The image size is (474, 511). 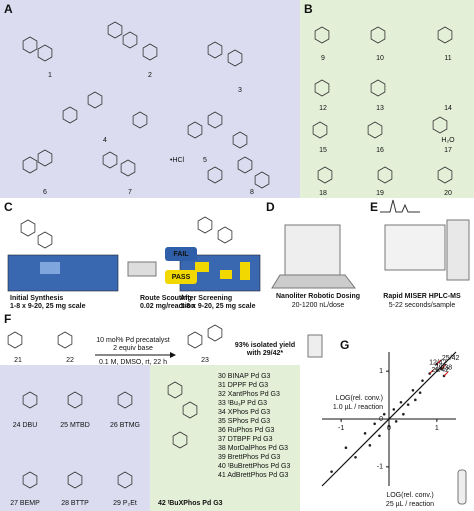 What do you see at coordinates (75, 425) in the screenshot?
I see `base-label: 25 MTBD` at bounding box center [75, 425].